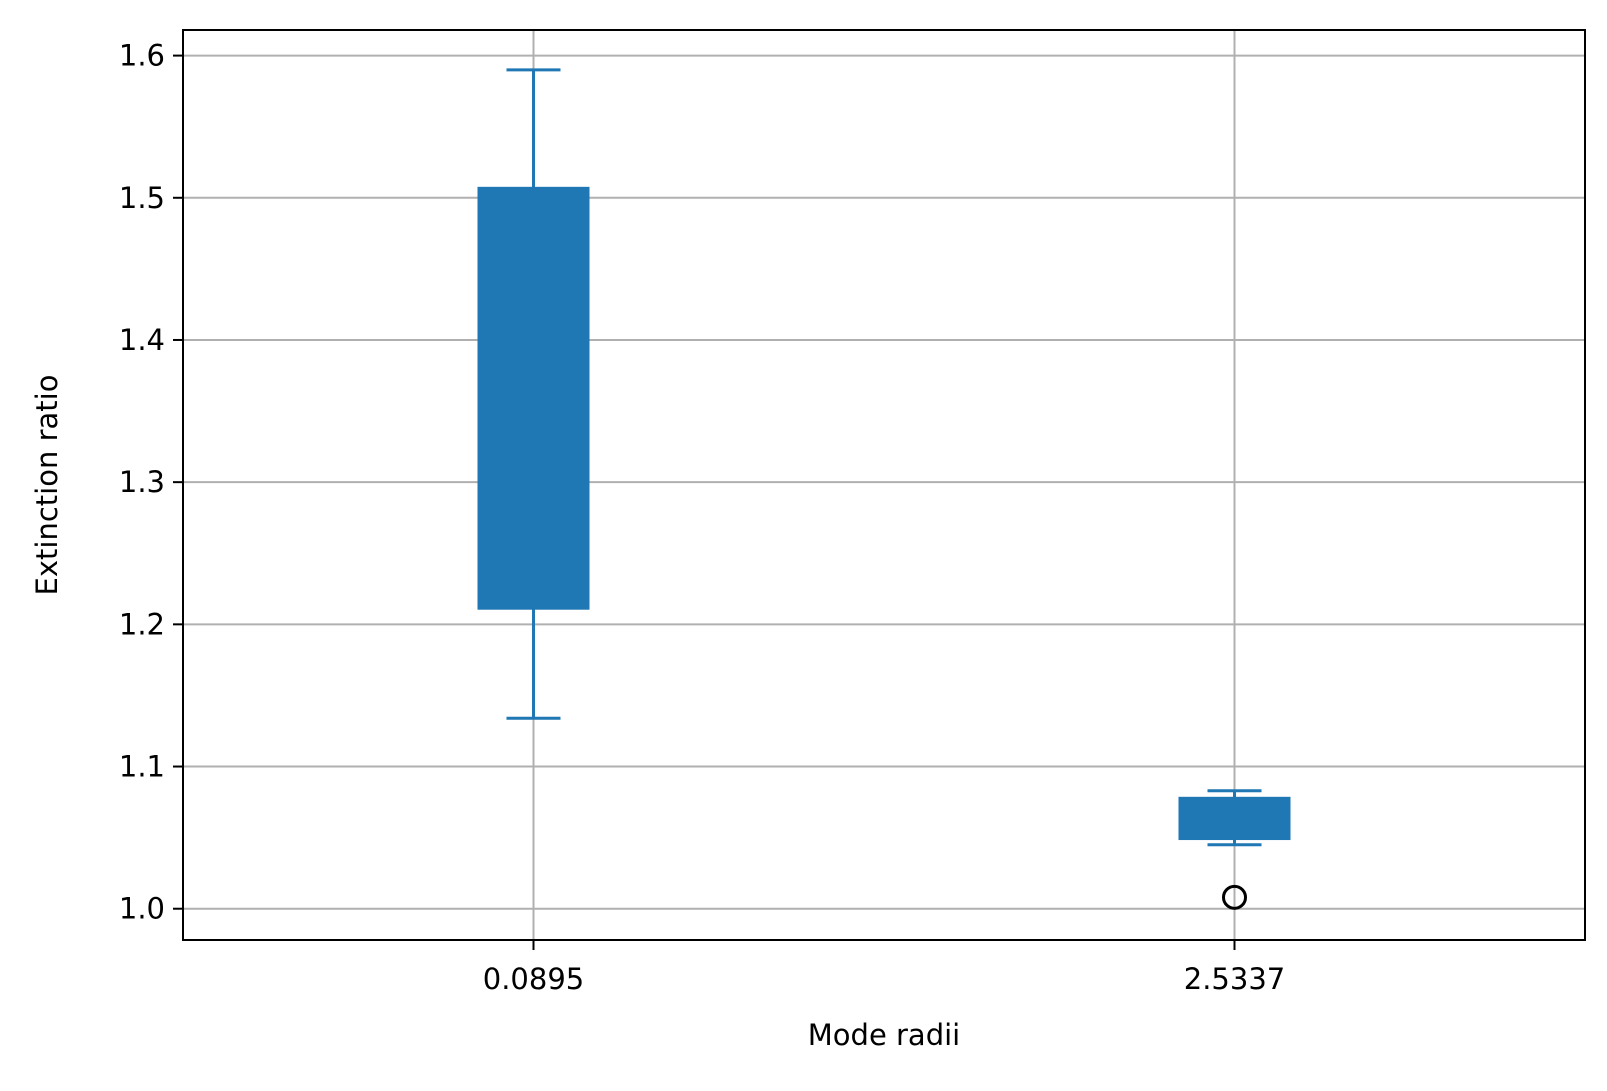  What do you see at coordinates (47, 485) in the screenshot?
I see `y-axis-label: Extinction ratio` at bounding box center [47, 485].